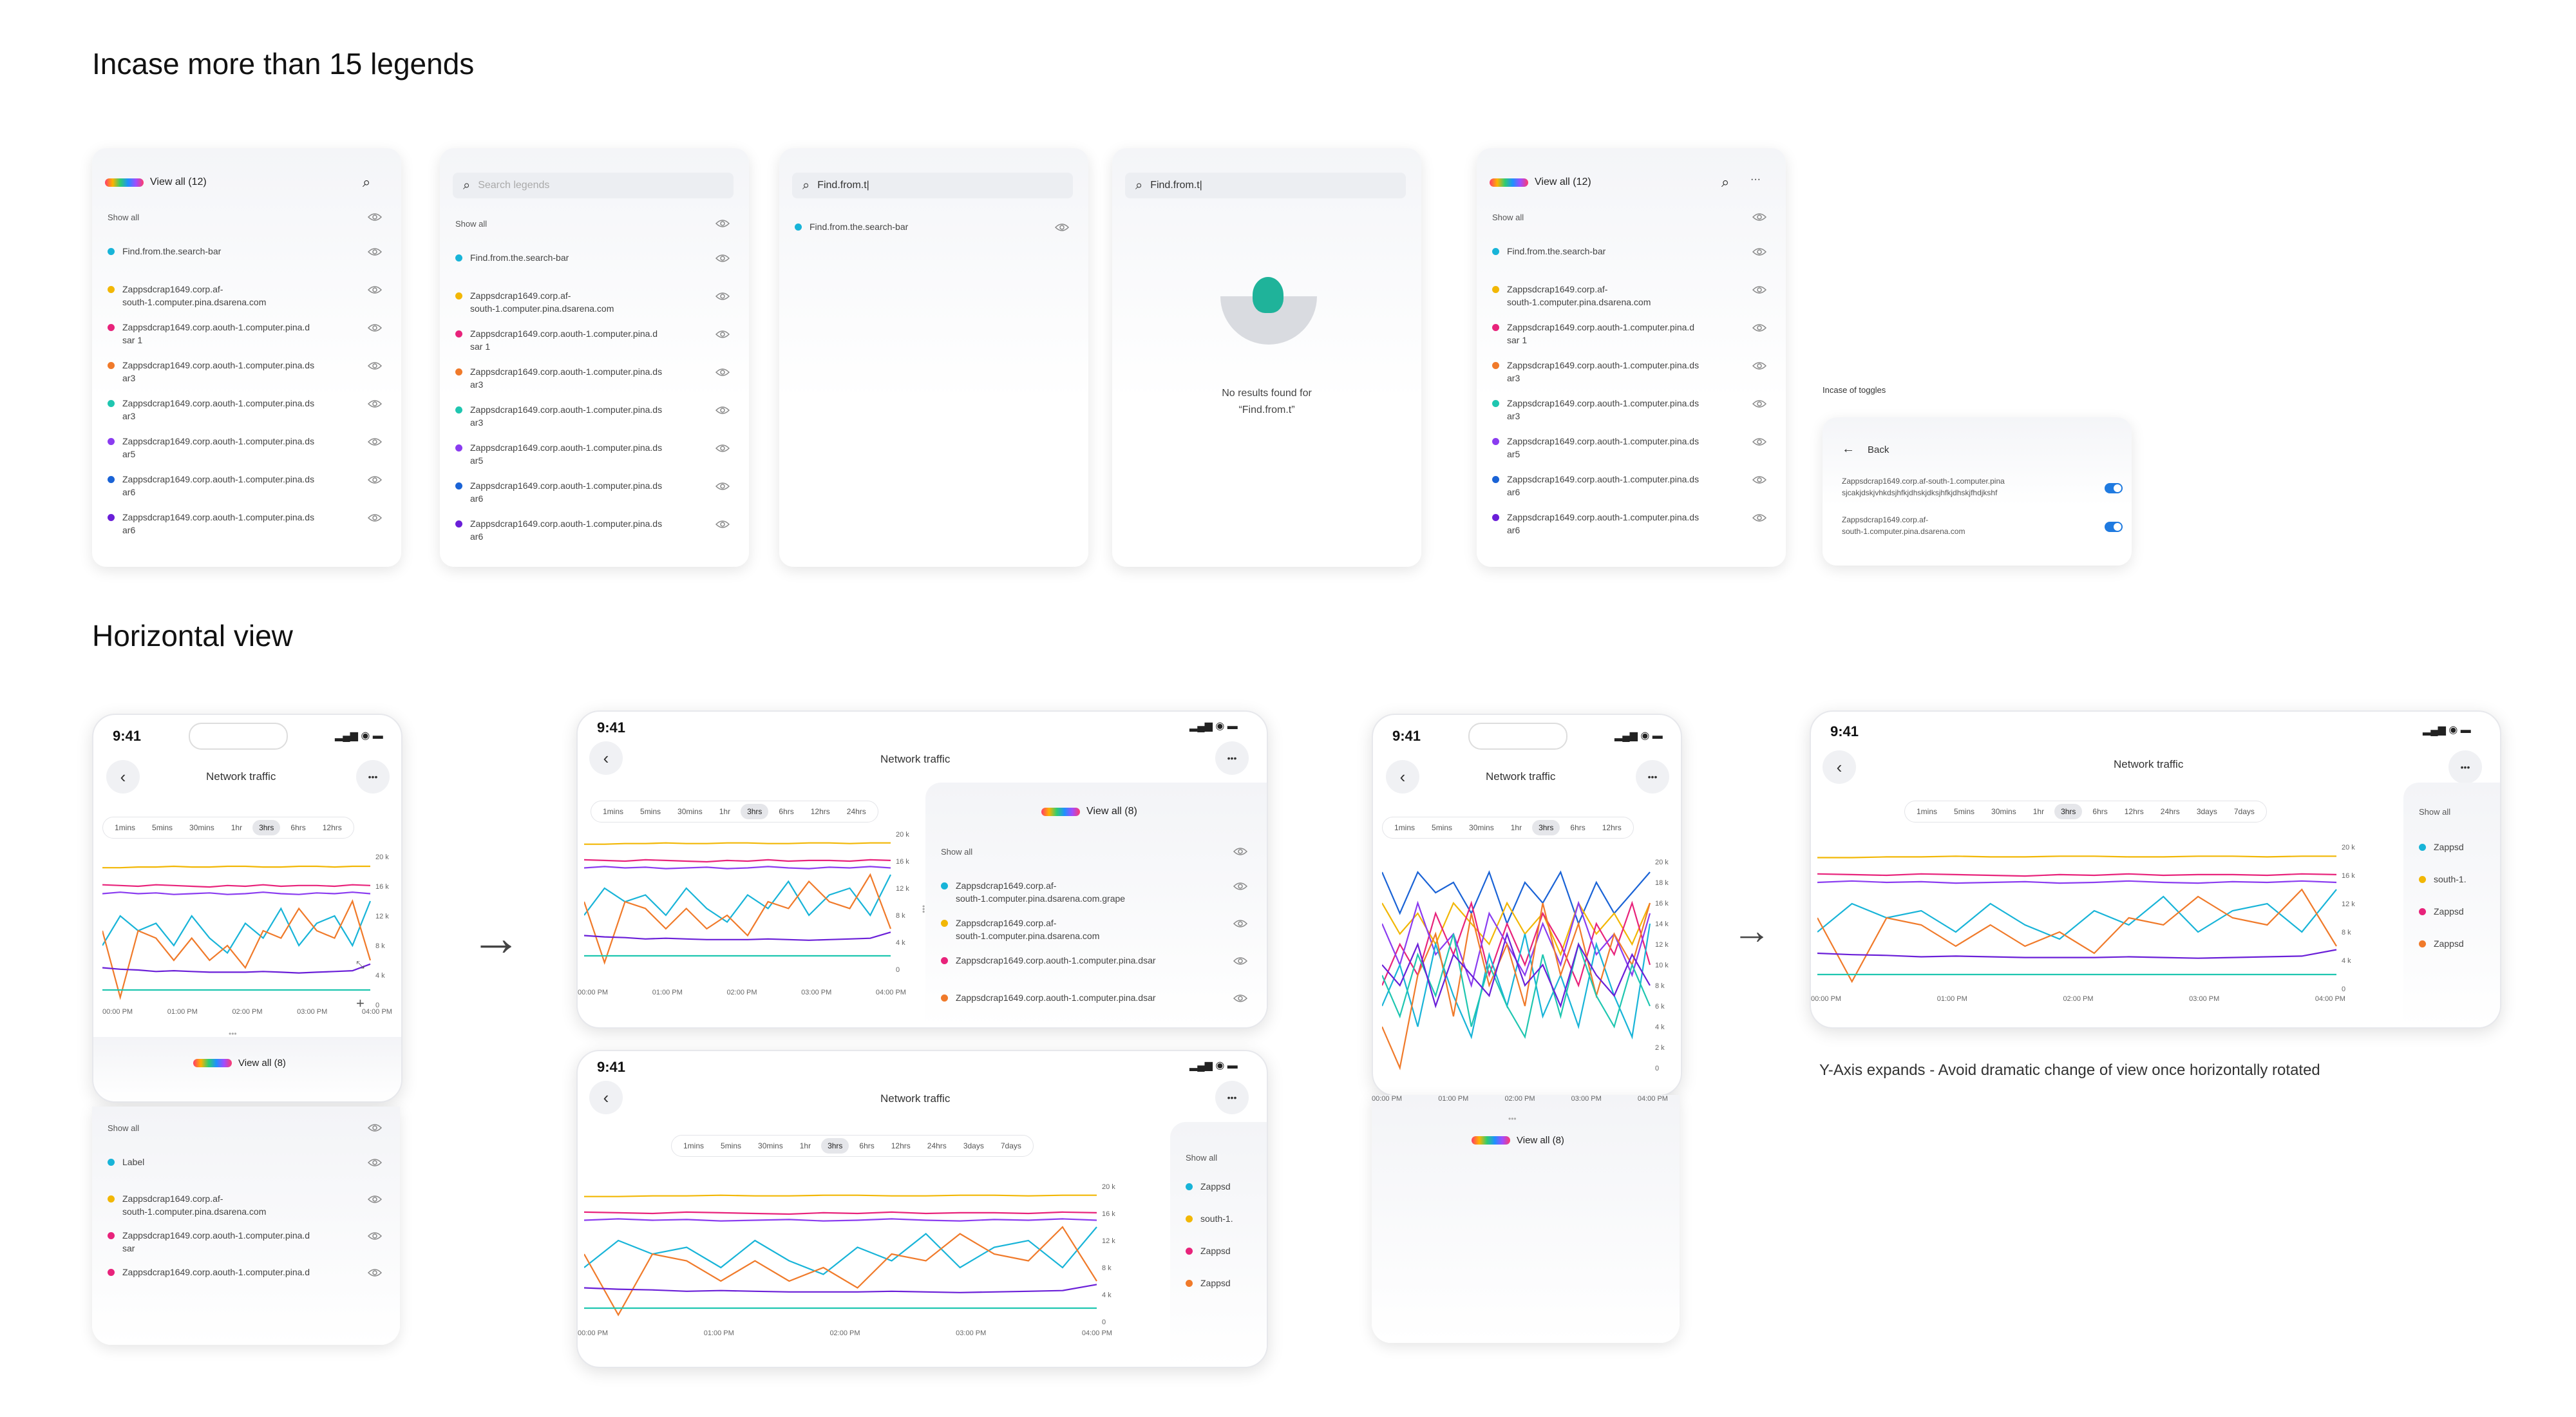 Image resolution: width=2576 pixels, height=1417 pixels. Describe the element at coordinates (2443, 879) in the screenshot. I see `legend-item: south-1.` at that location.